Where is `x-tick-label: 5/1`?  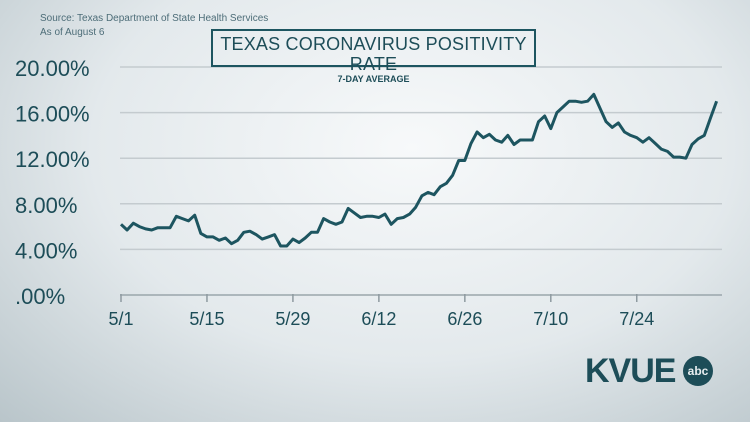 x-tick-label: 5/1 is located at coordinates (120, 319).